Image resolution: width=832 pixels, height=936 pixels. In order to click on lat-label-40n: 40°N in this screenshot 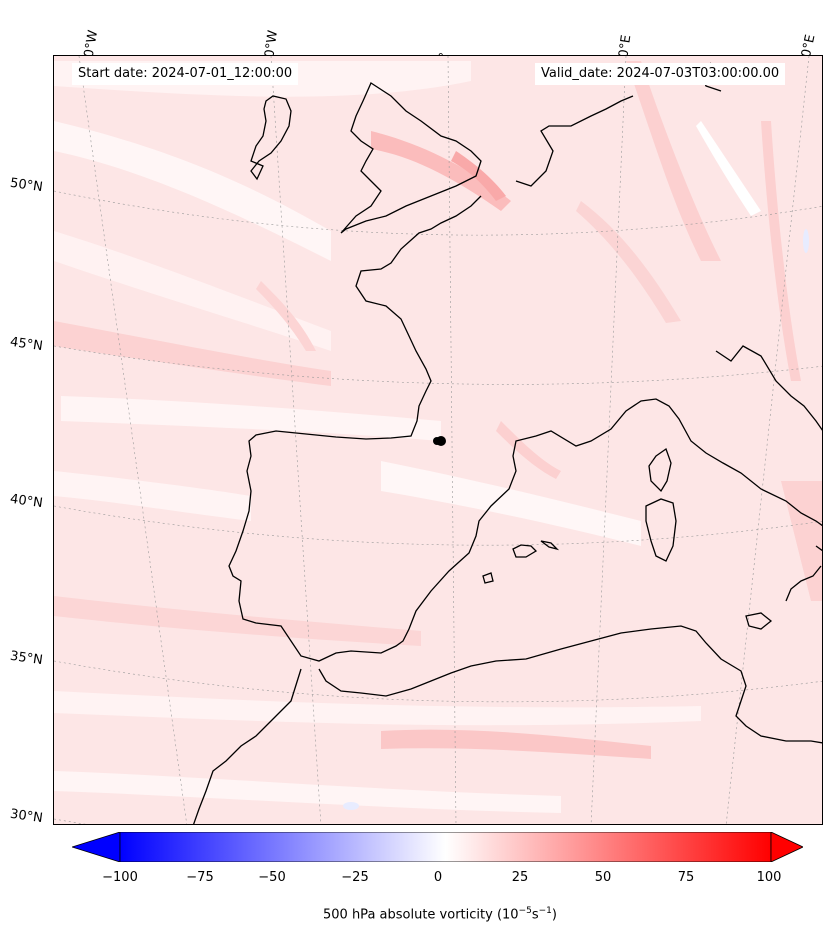, I will do `click(26, 501)`.